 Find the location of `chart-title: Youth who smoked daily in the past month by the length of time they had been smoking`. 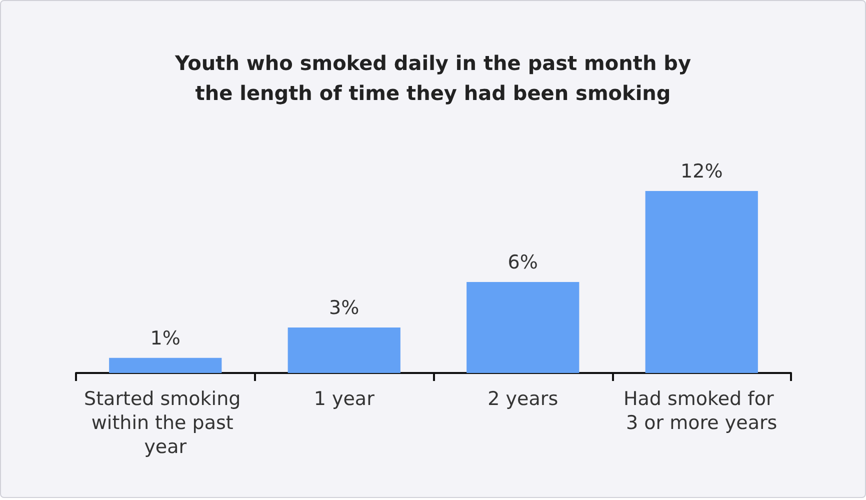

chart-title: Youth who smoked daily in the past month by the length of time they had been smoking is located at coordinates (432, 78).